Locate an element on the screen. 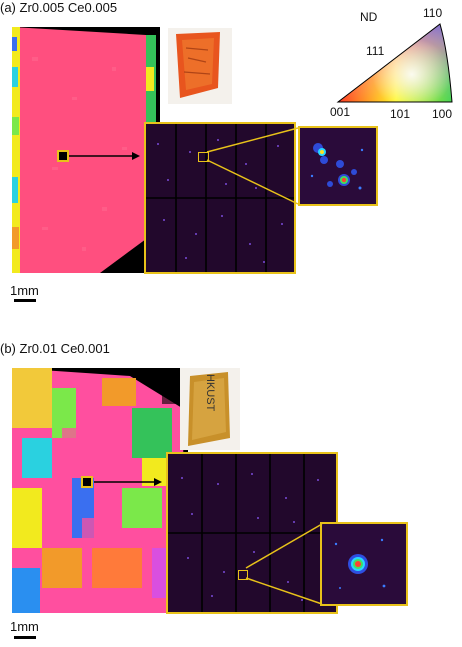  panel-a-ebsd-marker is located at coordinates (63, 156).